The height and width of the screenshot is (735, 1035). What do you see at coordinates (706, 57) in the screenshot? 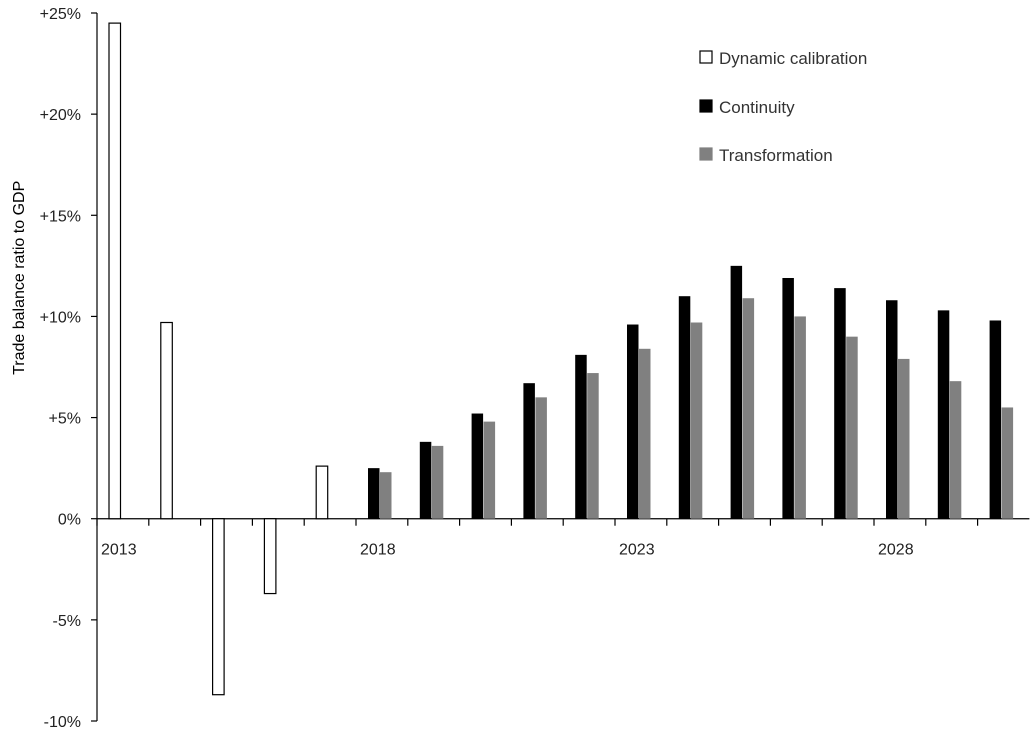
I see `legend-swatch-dynamic-calibration` at bounding box center [706, 57].